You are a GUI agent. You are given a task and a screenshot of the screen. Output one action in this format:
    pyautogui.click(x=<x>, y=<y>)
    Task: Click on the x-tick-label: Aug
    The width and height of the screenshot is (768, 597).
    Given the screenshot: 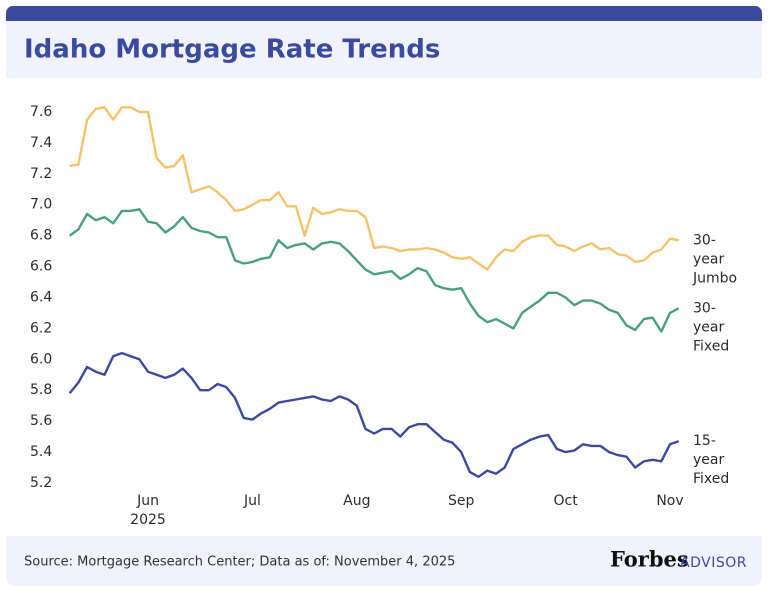 What is the action you would take?
    pyautogui.click(x=356, y=501)
    